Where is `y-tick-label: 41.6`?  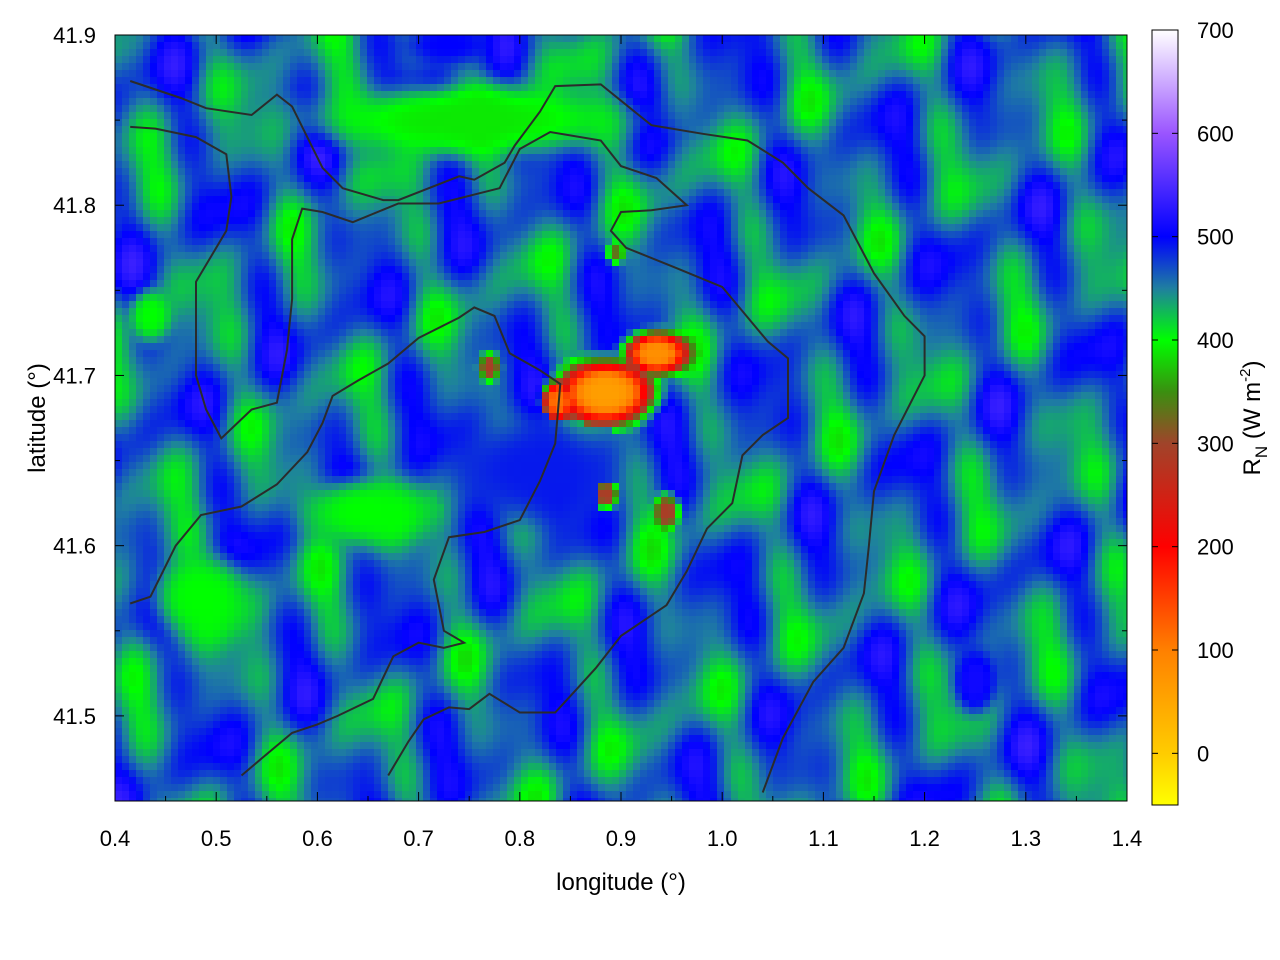
y-tick-label: 41.6 is located at coordinates (74, 546).